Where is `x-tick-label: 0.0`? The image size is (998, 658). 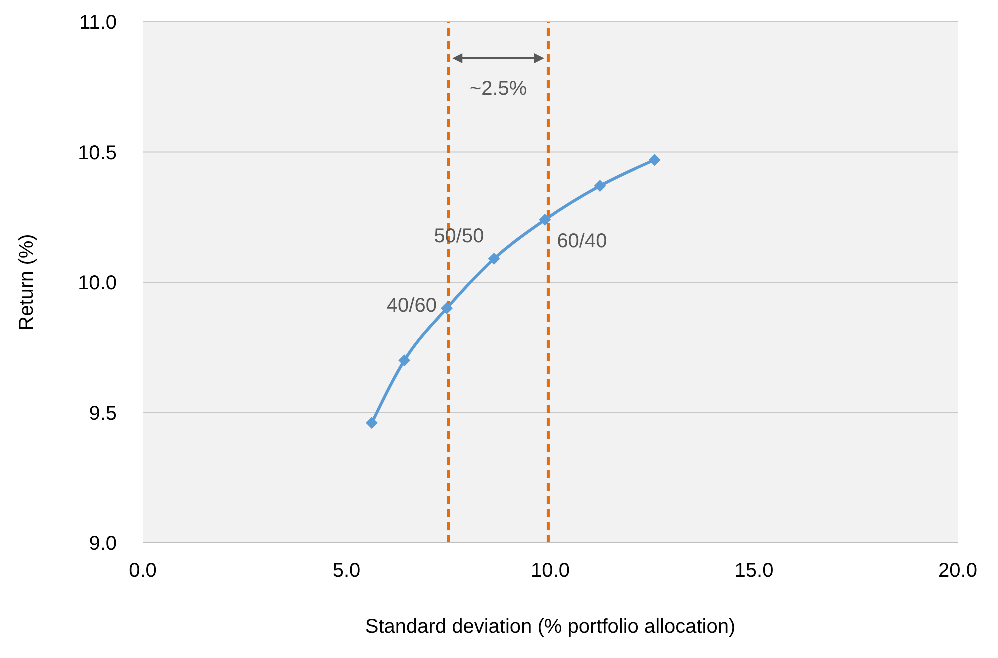 x-tick-label: 0.0 is located at coordinates (143, 571).